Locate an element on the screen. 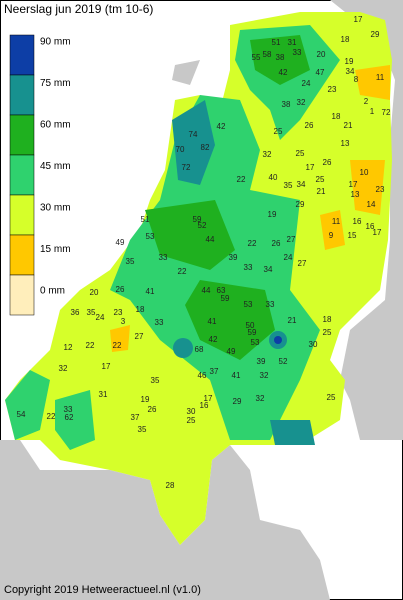 The width and height of the screenshot is (403, 600). station-value: 28 is located at coordinates (170, 485).